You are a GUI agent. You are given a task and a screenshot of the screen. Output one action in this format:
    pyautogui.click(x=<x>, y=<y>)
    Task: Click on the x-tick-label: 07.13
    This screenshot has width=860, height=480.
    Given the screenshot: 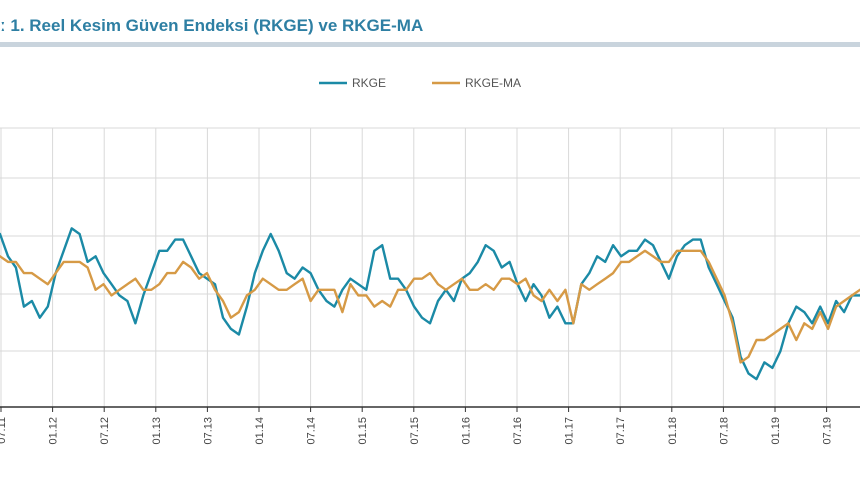 What is the action you would take?
    pyautogui.click(x=208, y=431)
    